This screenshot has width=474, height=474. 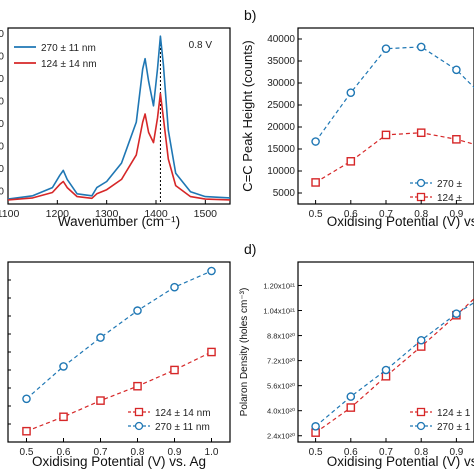 I want to click on panel-c-legend-270: 270 ± 11 nm, so click(x=182, y=427).